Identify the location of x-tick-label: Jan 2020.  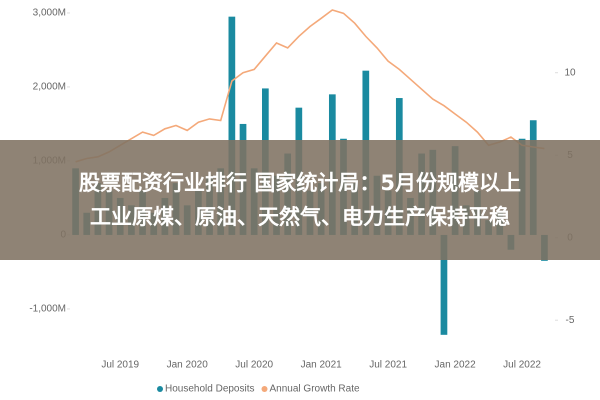
(188, 365).